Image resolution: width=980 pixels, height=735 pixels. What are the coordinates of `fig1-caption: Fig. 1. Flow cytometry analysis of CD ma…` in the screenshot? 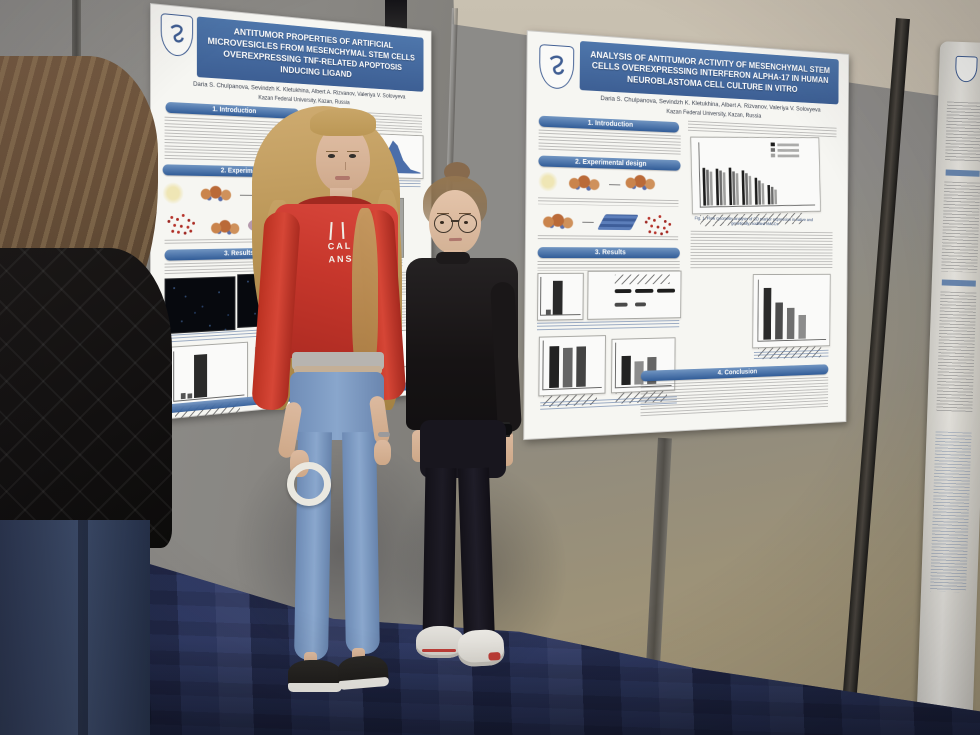 It's located at (753, 221).